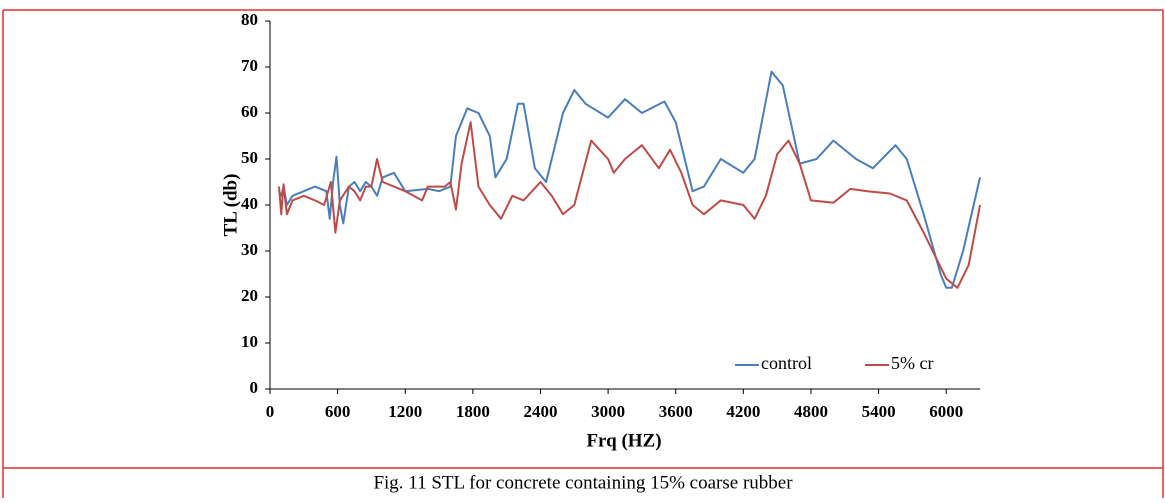 This screenshot has width=1165, height=503. I want to click on x-tick-label: 2400, so click(540, 411).